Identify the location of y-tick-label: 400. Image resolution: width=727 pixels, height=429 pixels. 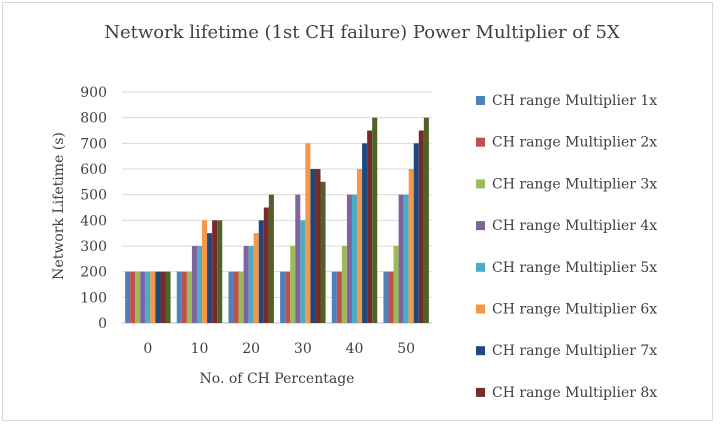
(93, 221).